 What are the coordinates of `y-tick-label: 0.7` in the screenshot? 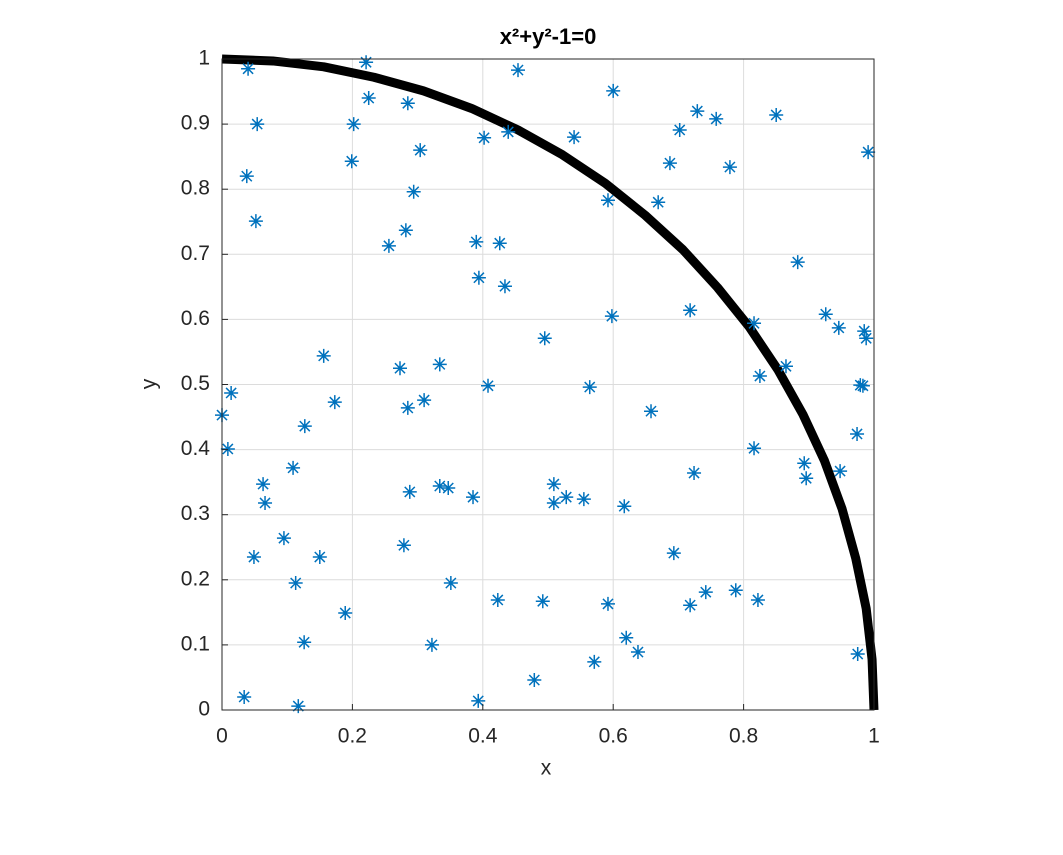 It's located at (195, 253).